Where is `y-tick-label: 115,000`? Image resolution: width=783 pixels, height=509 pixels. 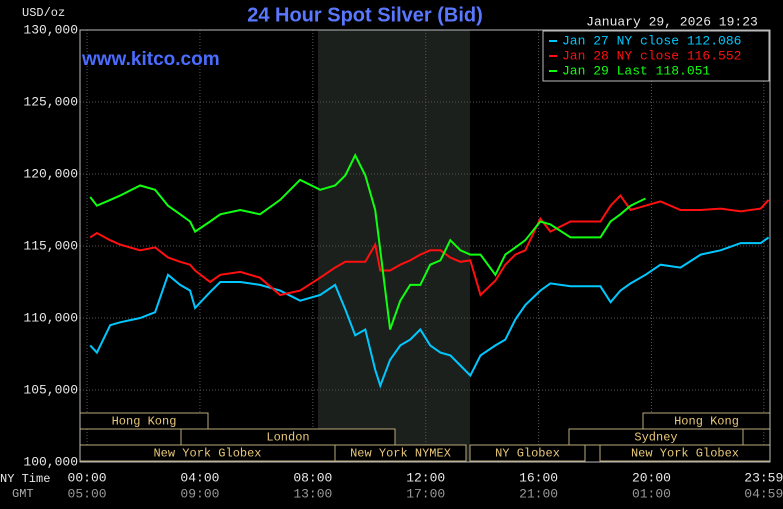 y-tick-label: 115,000 is located at coordinates (50, 245).